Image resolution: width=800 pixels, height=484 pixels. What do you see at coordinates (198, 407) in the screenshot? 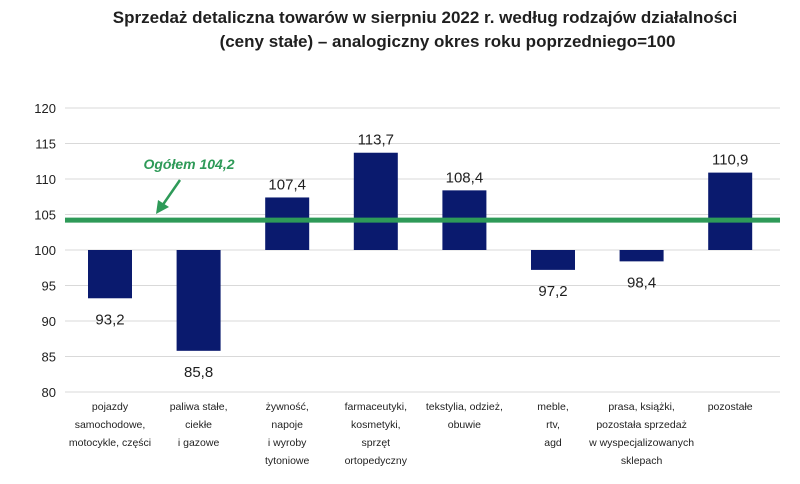
I see `category-label-line: paliwa stałe,` at bounding box center [198, 407].